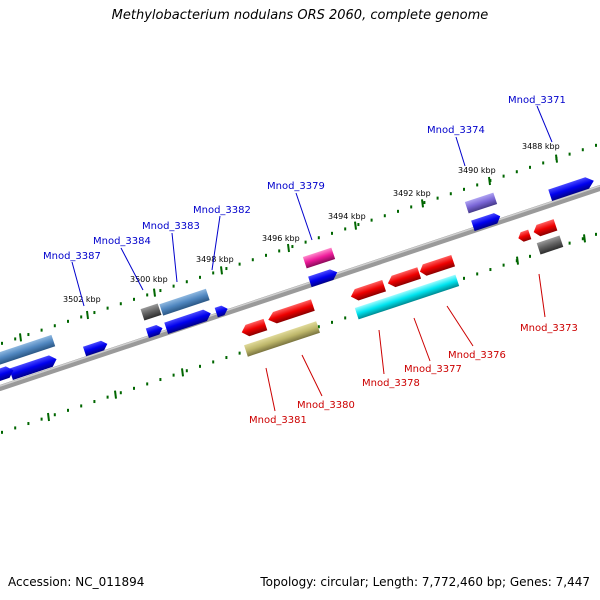 The image size is (600, 600). Describe the element at coordinates (278, 420) in the screenshot. I see `gene-label: Mnod_3381` at that location.